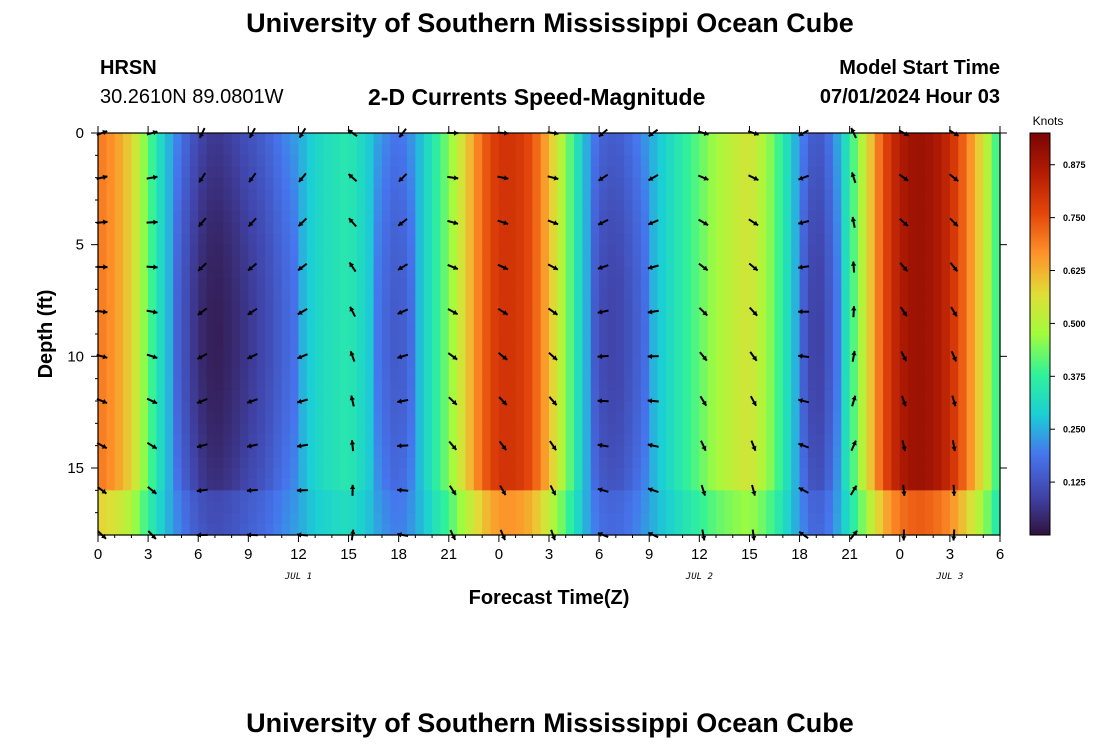 This screenshot has width=1100, height=750. What do you see at coordinates (80, 133) in the screenshot?
I see `y-tick-label: 0` at bounding box center [80, 133].